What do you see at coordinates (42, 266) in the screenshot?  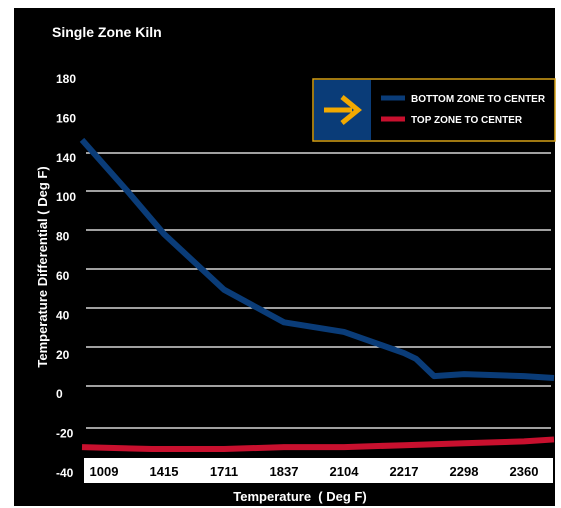 I see `y-axis-label: Temperature Differential ( Deg F)` at bounding box center [42, 266].